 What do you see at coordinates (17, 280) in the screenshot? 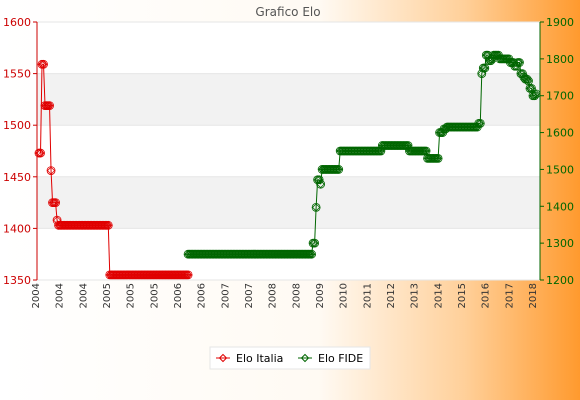
I see `left-tick-label: 1350` at bounding box center [17, 280].